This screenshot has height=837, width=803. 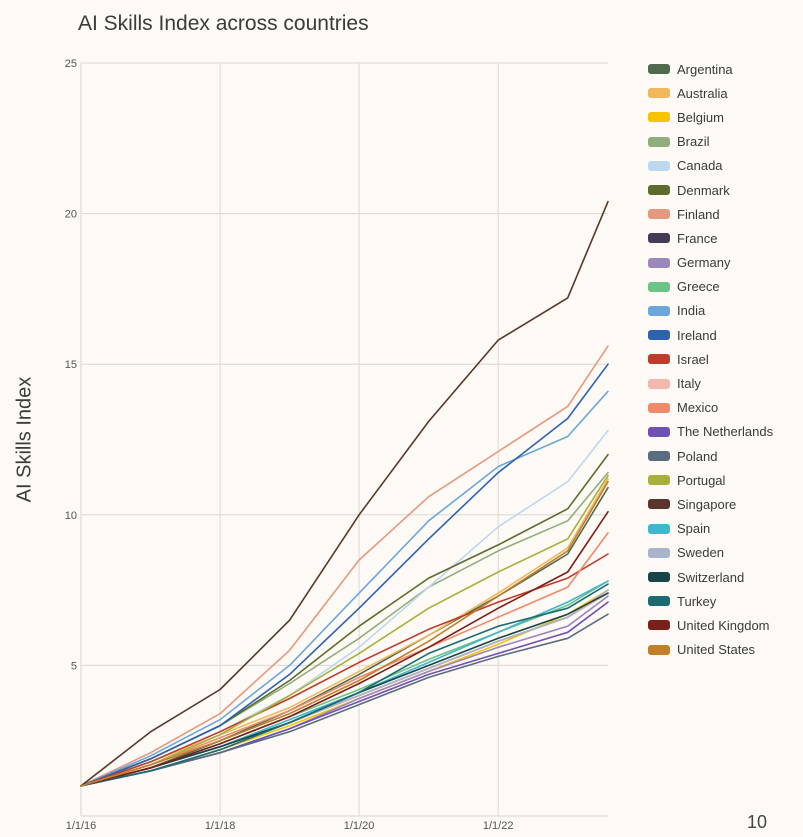 I want to click on legend-item-turkey: Turkey, so click(x=710, y=601).